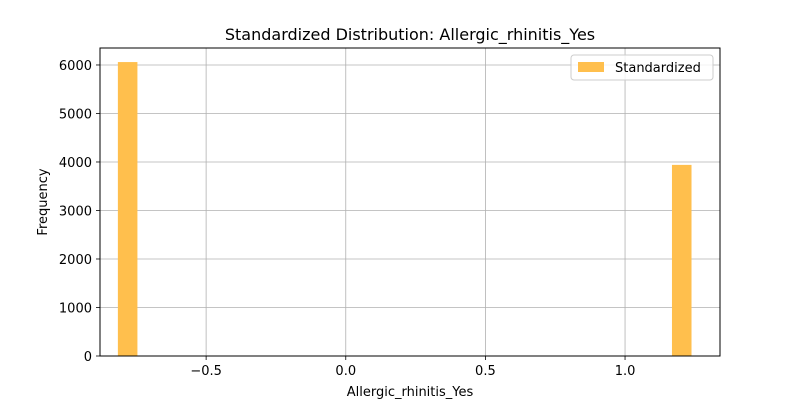 This screenshot has height=400, width=800. Describe the element at coordinates (75, 308) in the screenshot. I see `y-tick-label: 1000` at that location.